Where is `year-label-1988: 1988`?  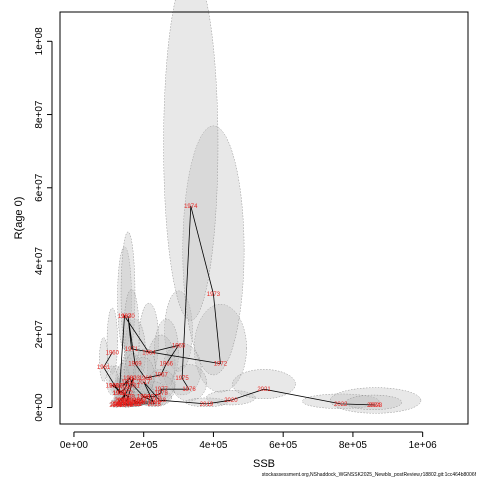 year-label-1988: 1988 is located at coordinates (113, 387).